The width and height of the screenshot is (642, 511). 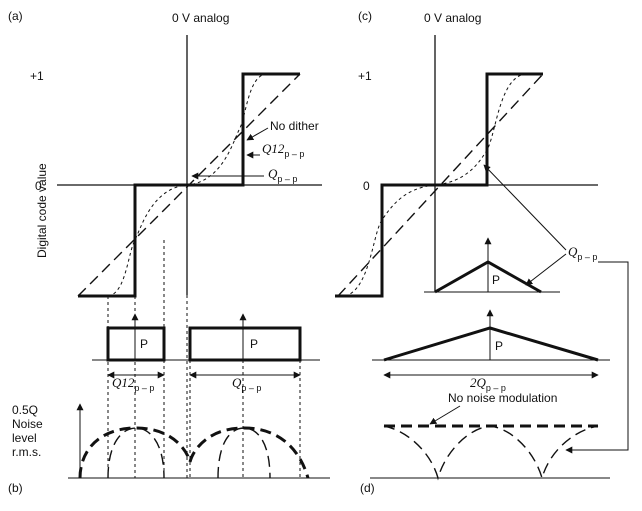 I want to click on panel-b-arch-left, so click(x=136, y=453).